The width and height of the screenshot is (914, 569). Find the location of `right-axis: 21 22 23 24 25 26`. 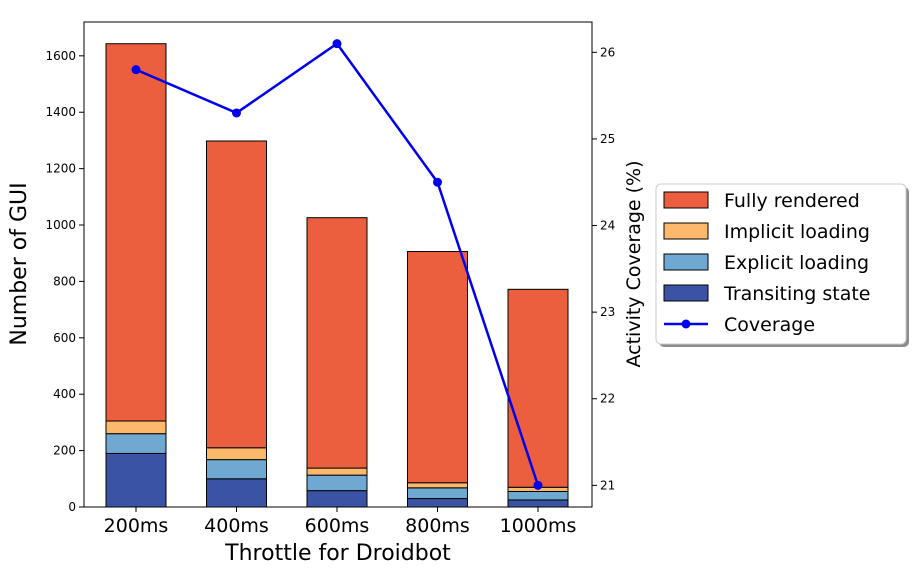

right-axis: 21 22 23 24 25 26 is located at coordinates (603, 268).